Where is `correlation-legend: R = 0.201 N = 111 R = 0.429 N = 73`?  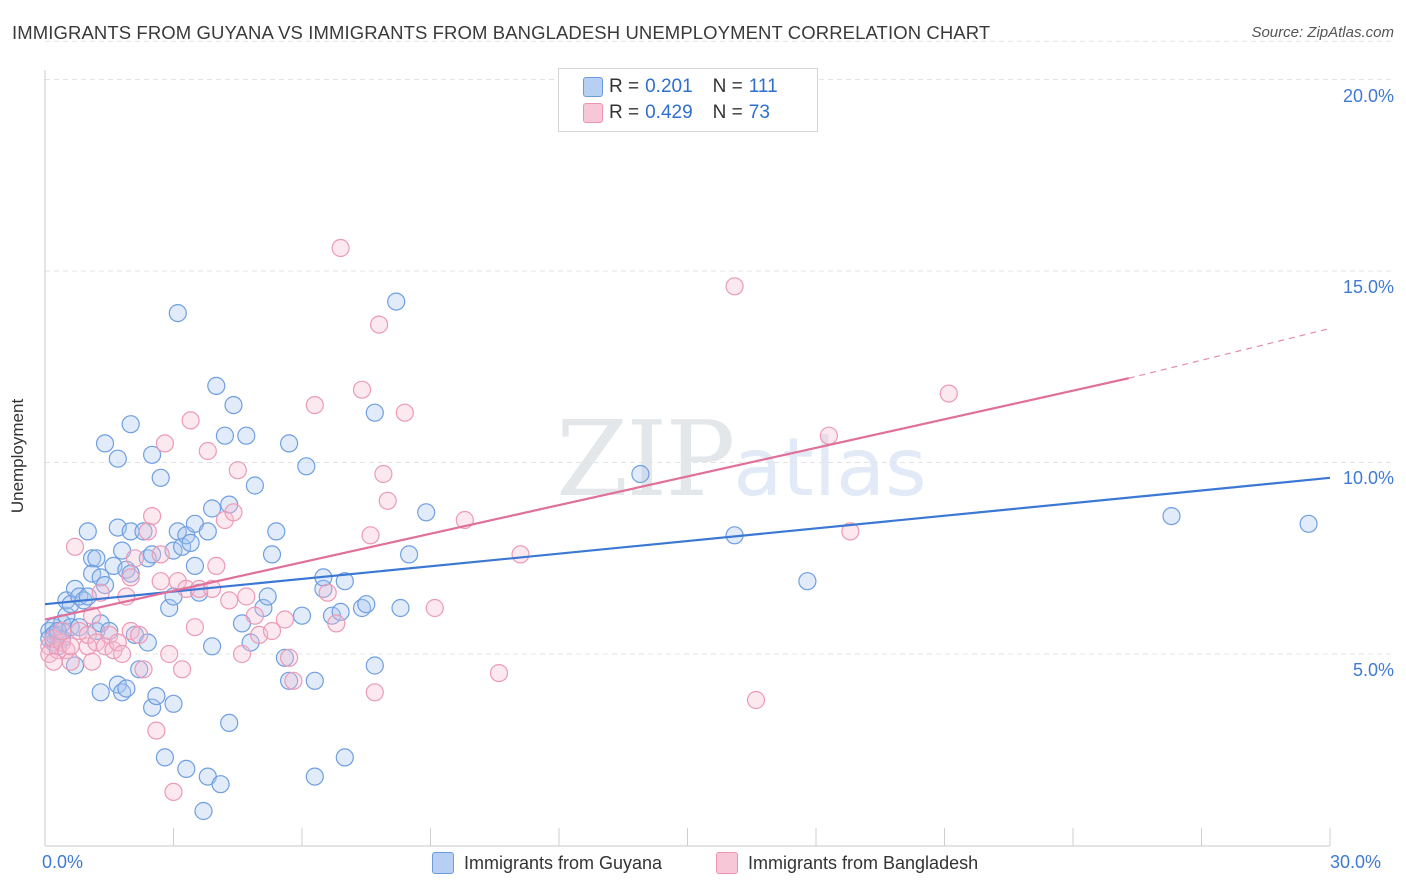 correlation-legend: R = 0.201 N = 111 R = 0.429 N = 73 is located at coordinates (688, 100).